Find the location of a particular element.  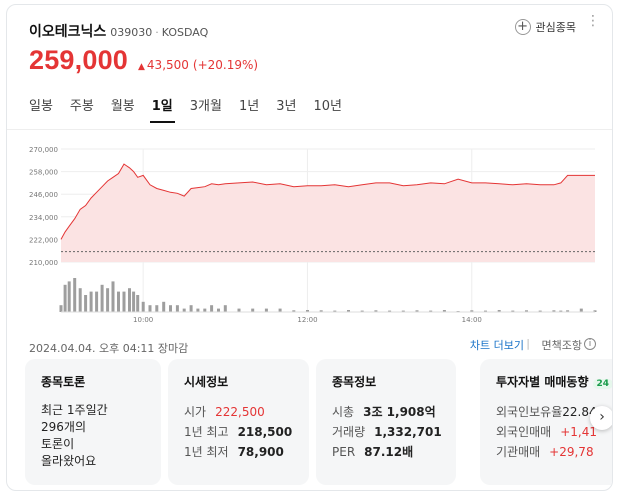

investor-title-text: 투자자별 매매동향 is located at coordinates (542, 382).